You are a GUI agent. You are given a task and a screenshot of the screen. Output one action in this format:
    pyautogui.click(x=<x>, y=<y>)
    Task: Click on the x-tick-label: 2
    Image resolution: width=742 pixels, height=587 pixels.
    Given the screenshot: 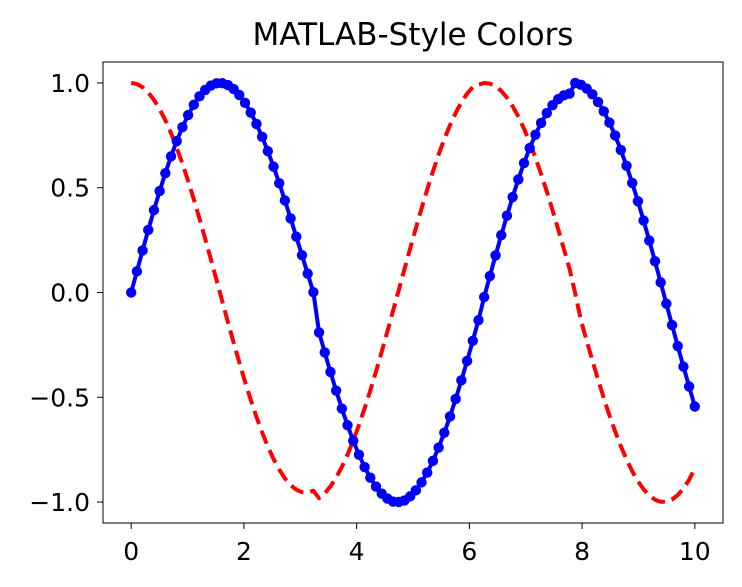 What is the action you would take?
    pyautogui.click(x=244, y=551)
    